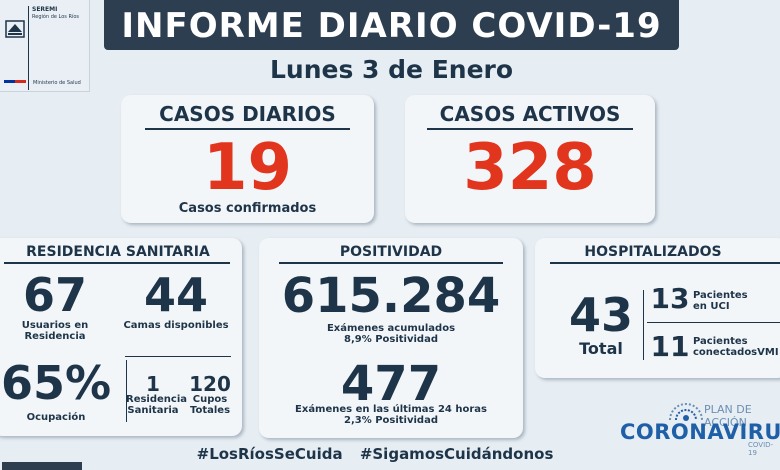 This screenshot has height=470, width=780. I want to click on report-date: Lunes 3 de Enero, so click(391, 69).